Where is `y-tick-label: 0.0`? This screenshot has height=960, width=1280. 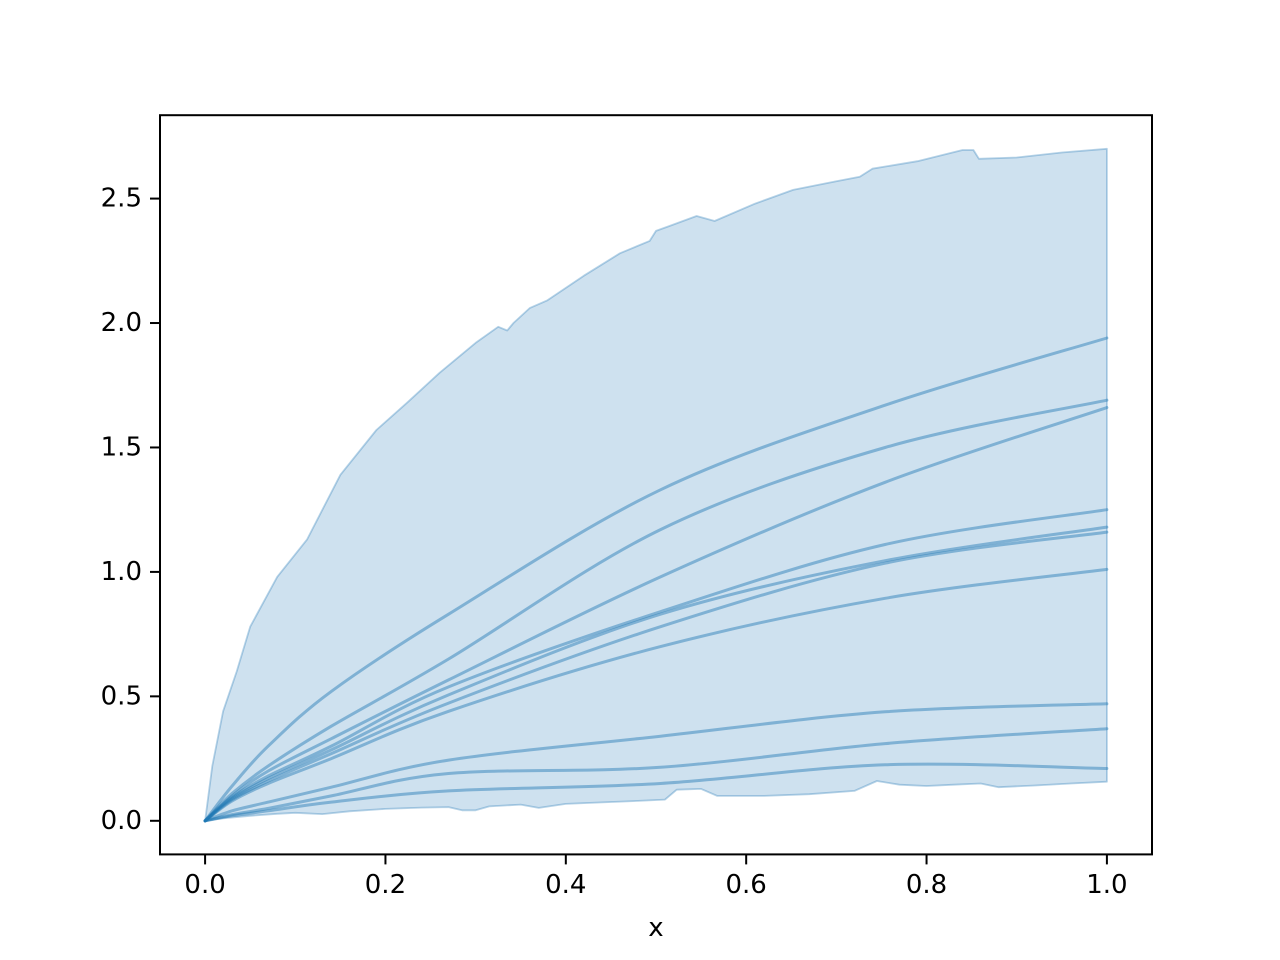
y-tick-label: 0.0 is located at coordinates (121, 821).